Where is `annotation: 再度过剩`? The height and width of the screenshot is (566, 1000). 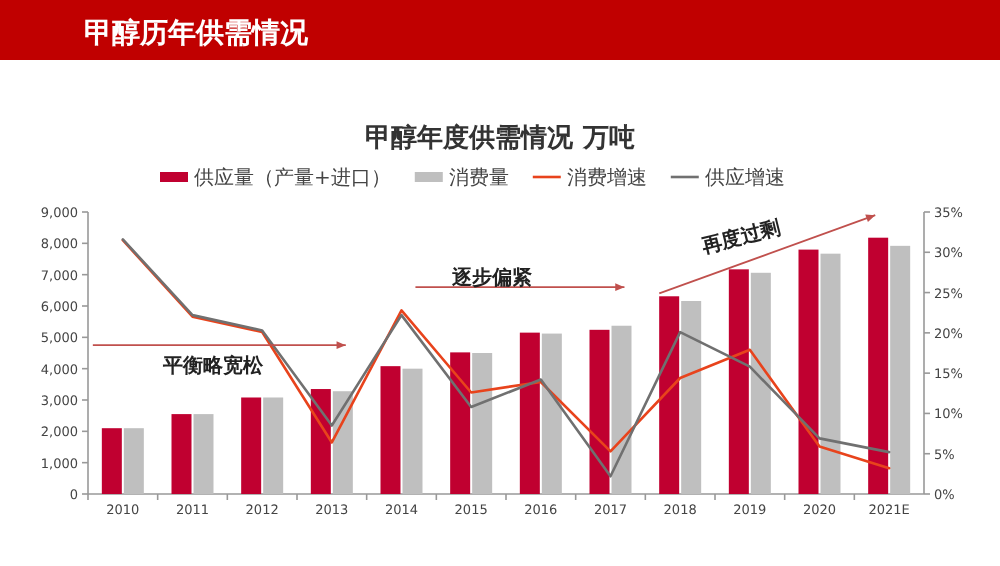 annotation: 再度过剩 is located at coordinates (740, 238).